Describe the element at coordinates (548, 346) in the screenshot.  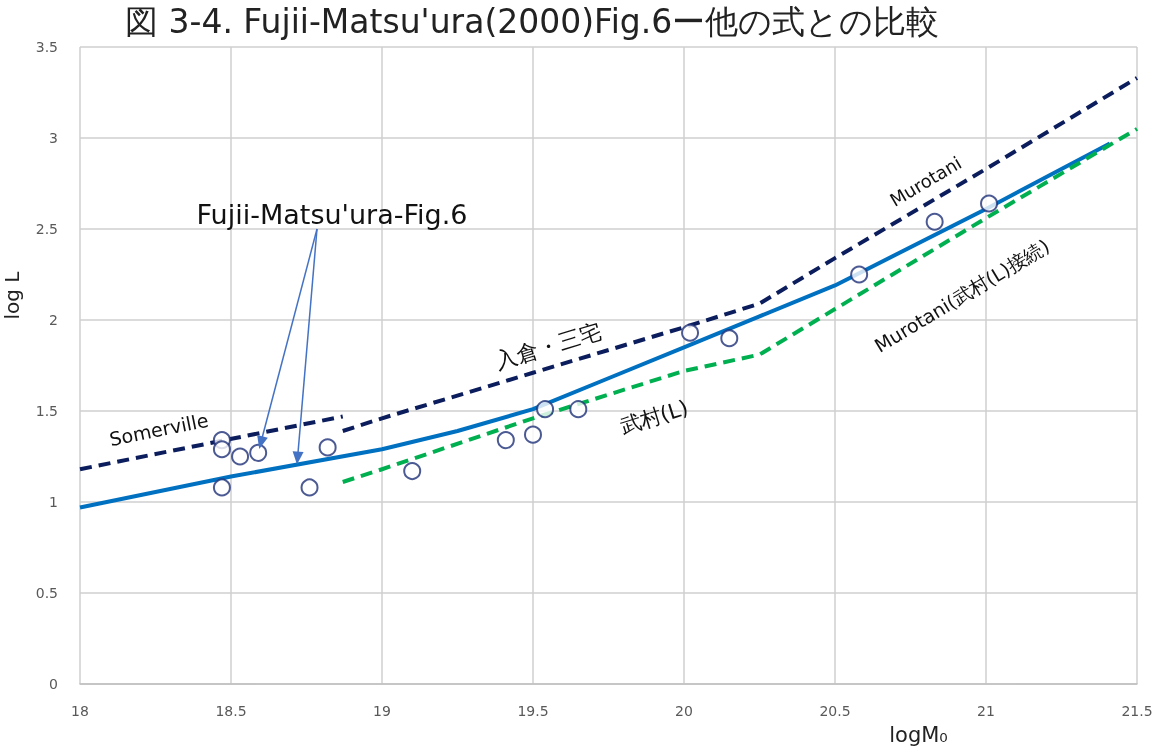
I see `text: 入倉・三宅` at that location.